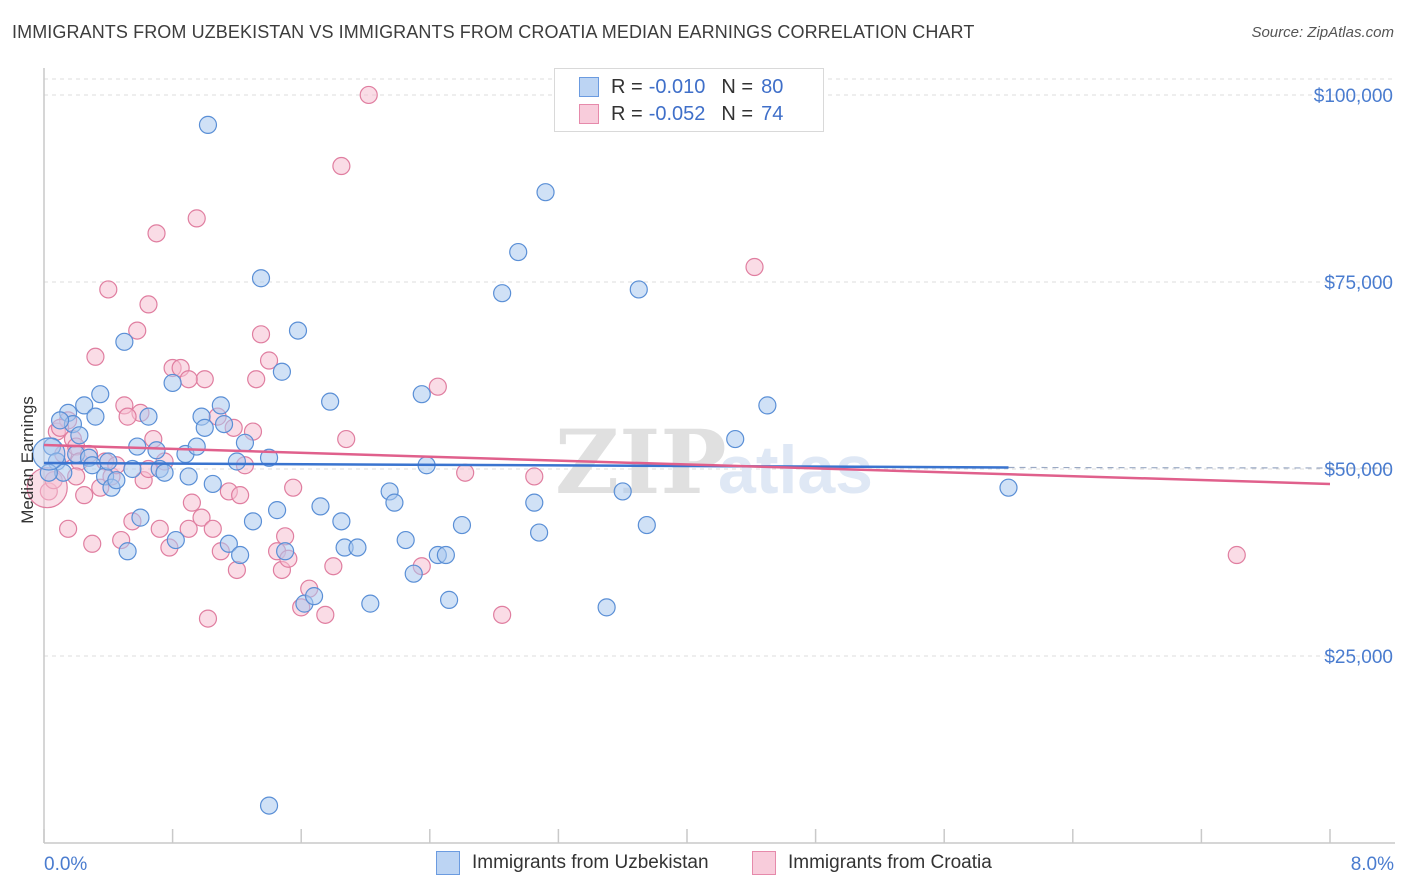 The image size is (1406, 892). I want to click on legend-r-label: R =, so click(627, 86).